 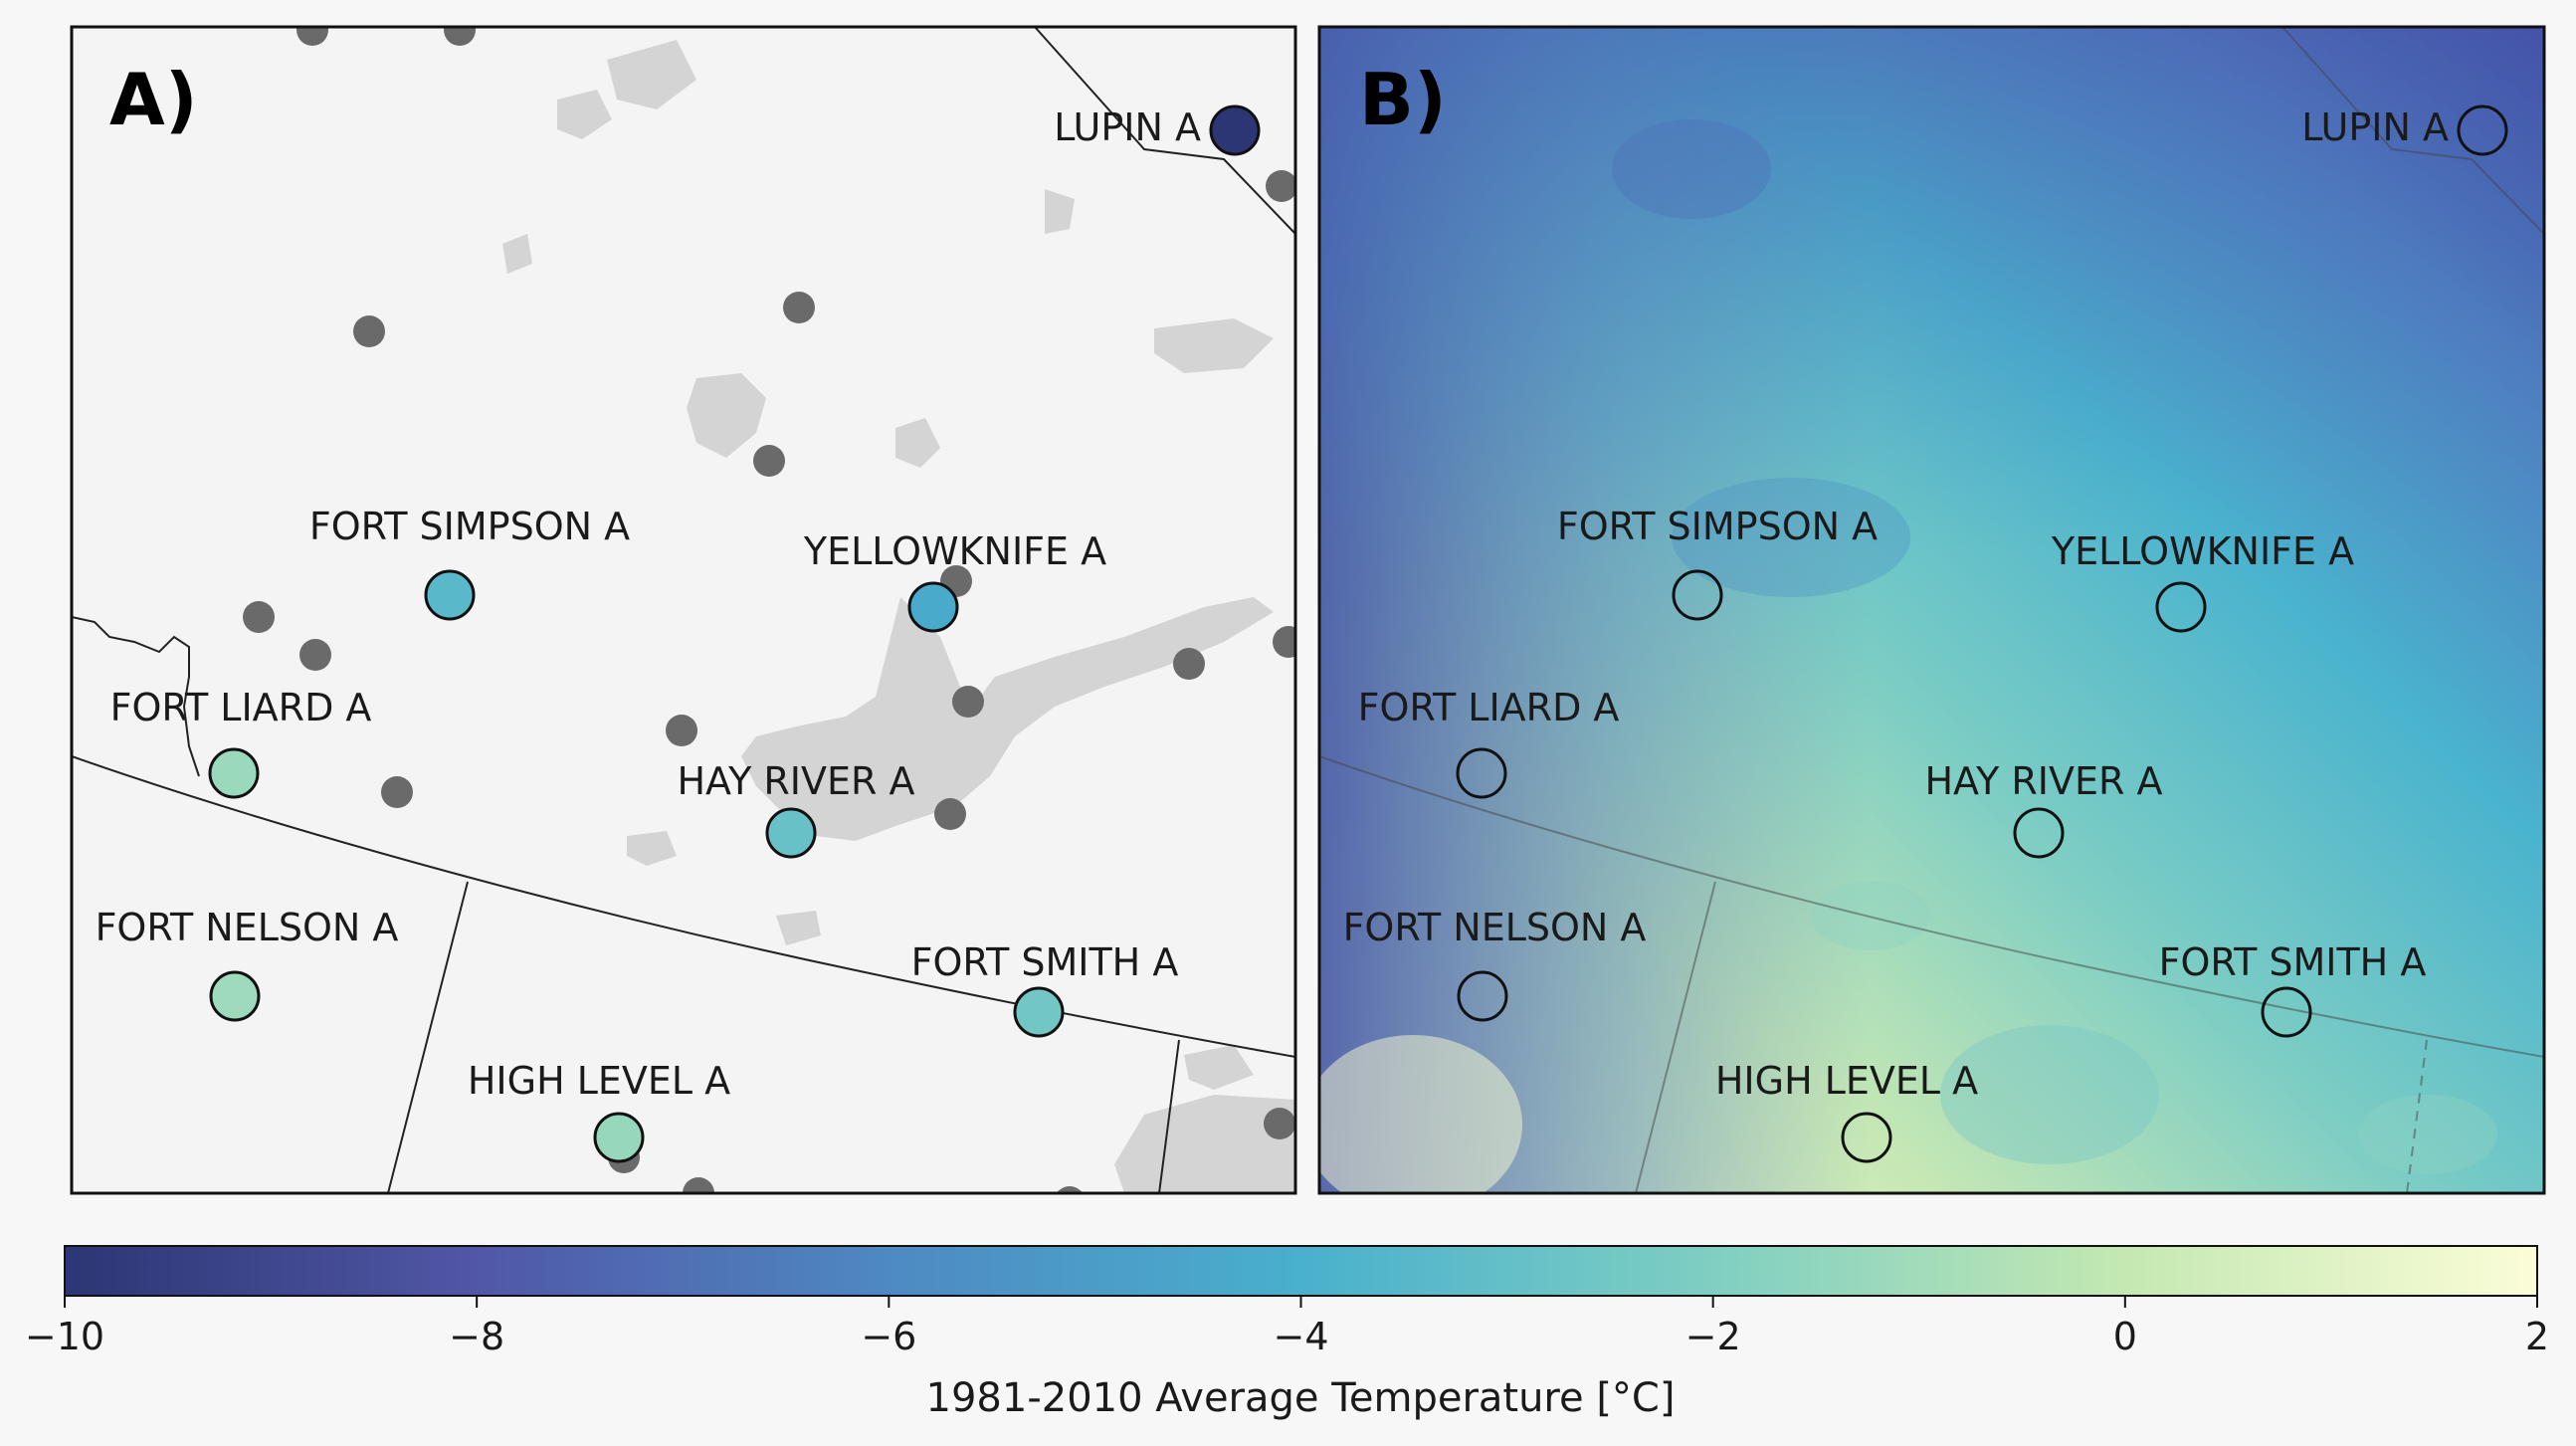 I want to click on ab-sk-border, so click(x=1169, y=1116).